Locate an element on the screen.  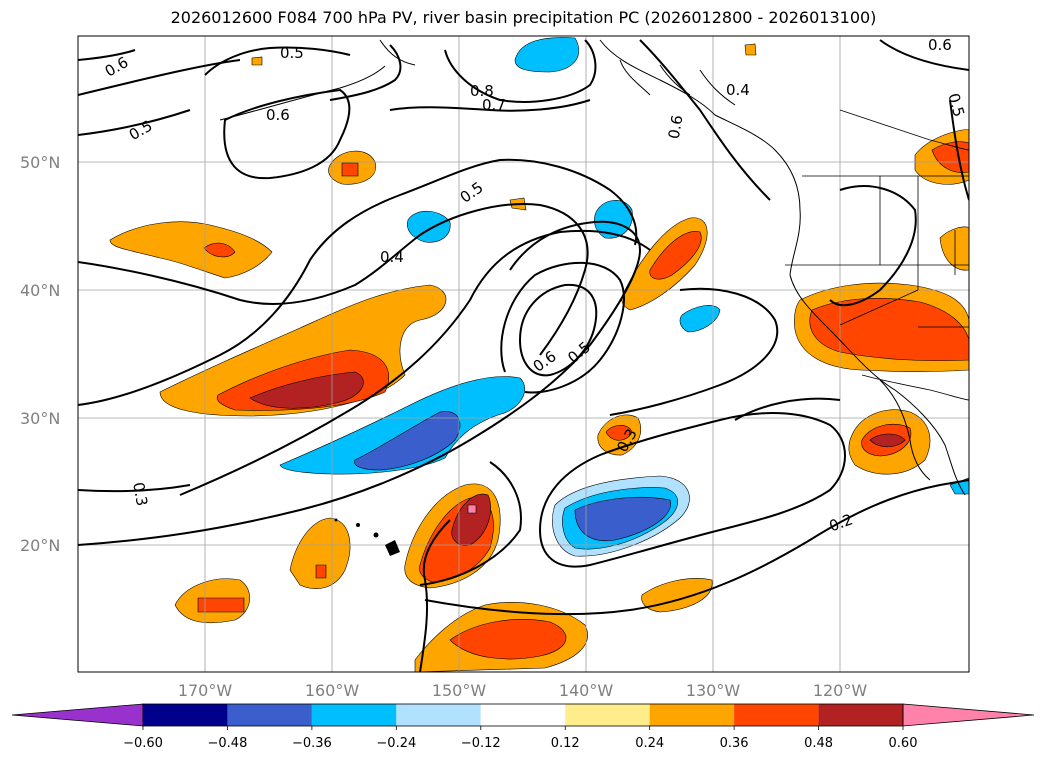
contour-label: 0.2 is located at coordinates (841, 522).